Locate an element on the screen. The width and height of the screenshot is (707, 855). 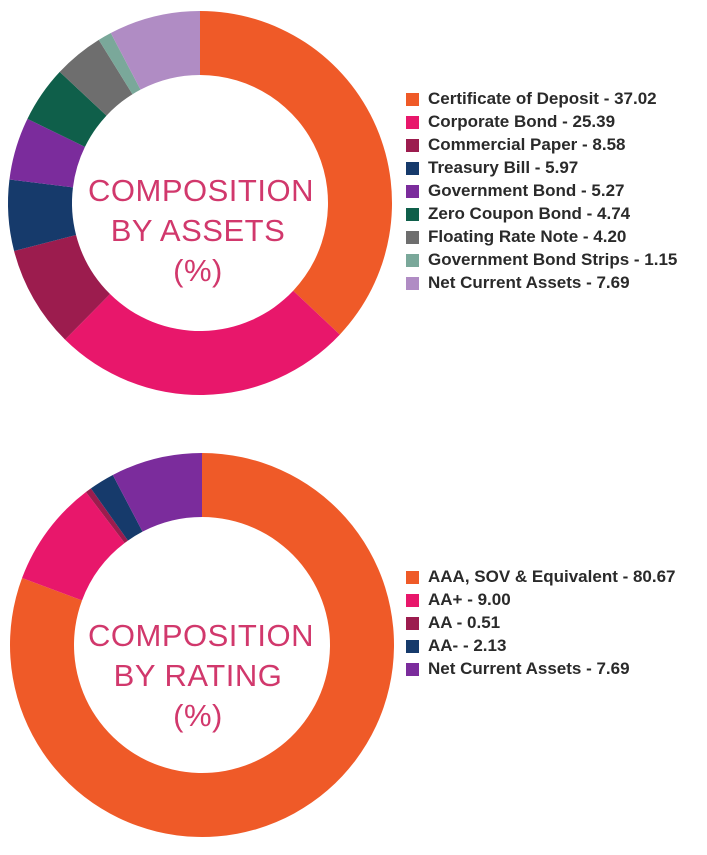
assets-slice-certificate-of-deposit is located at coordinates (296, 173).